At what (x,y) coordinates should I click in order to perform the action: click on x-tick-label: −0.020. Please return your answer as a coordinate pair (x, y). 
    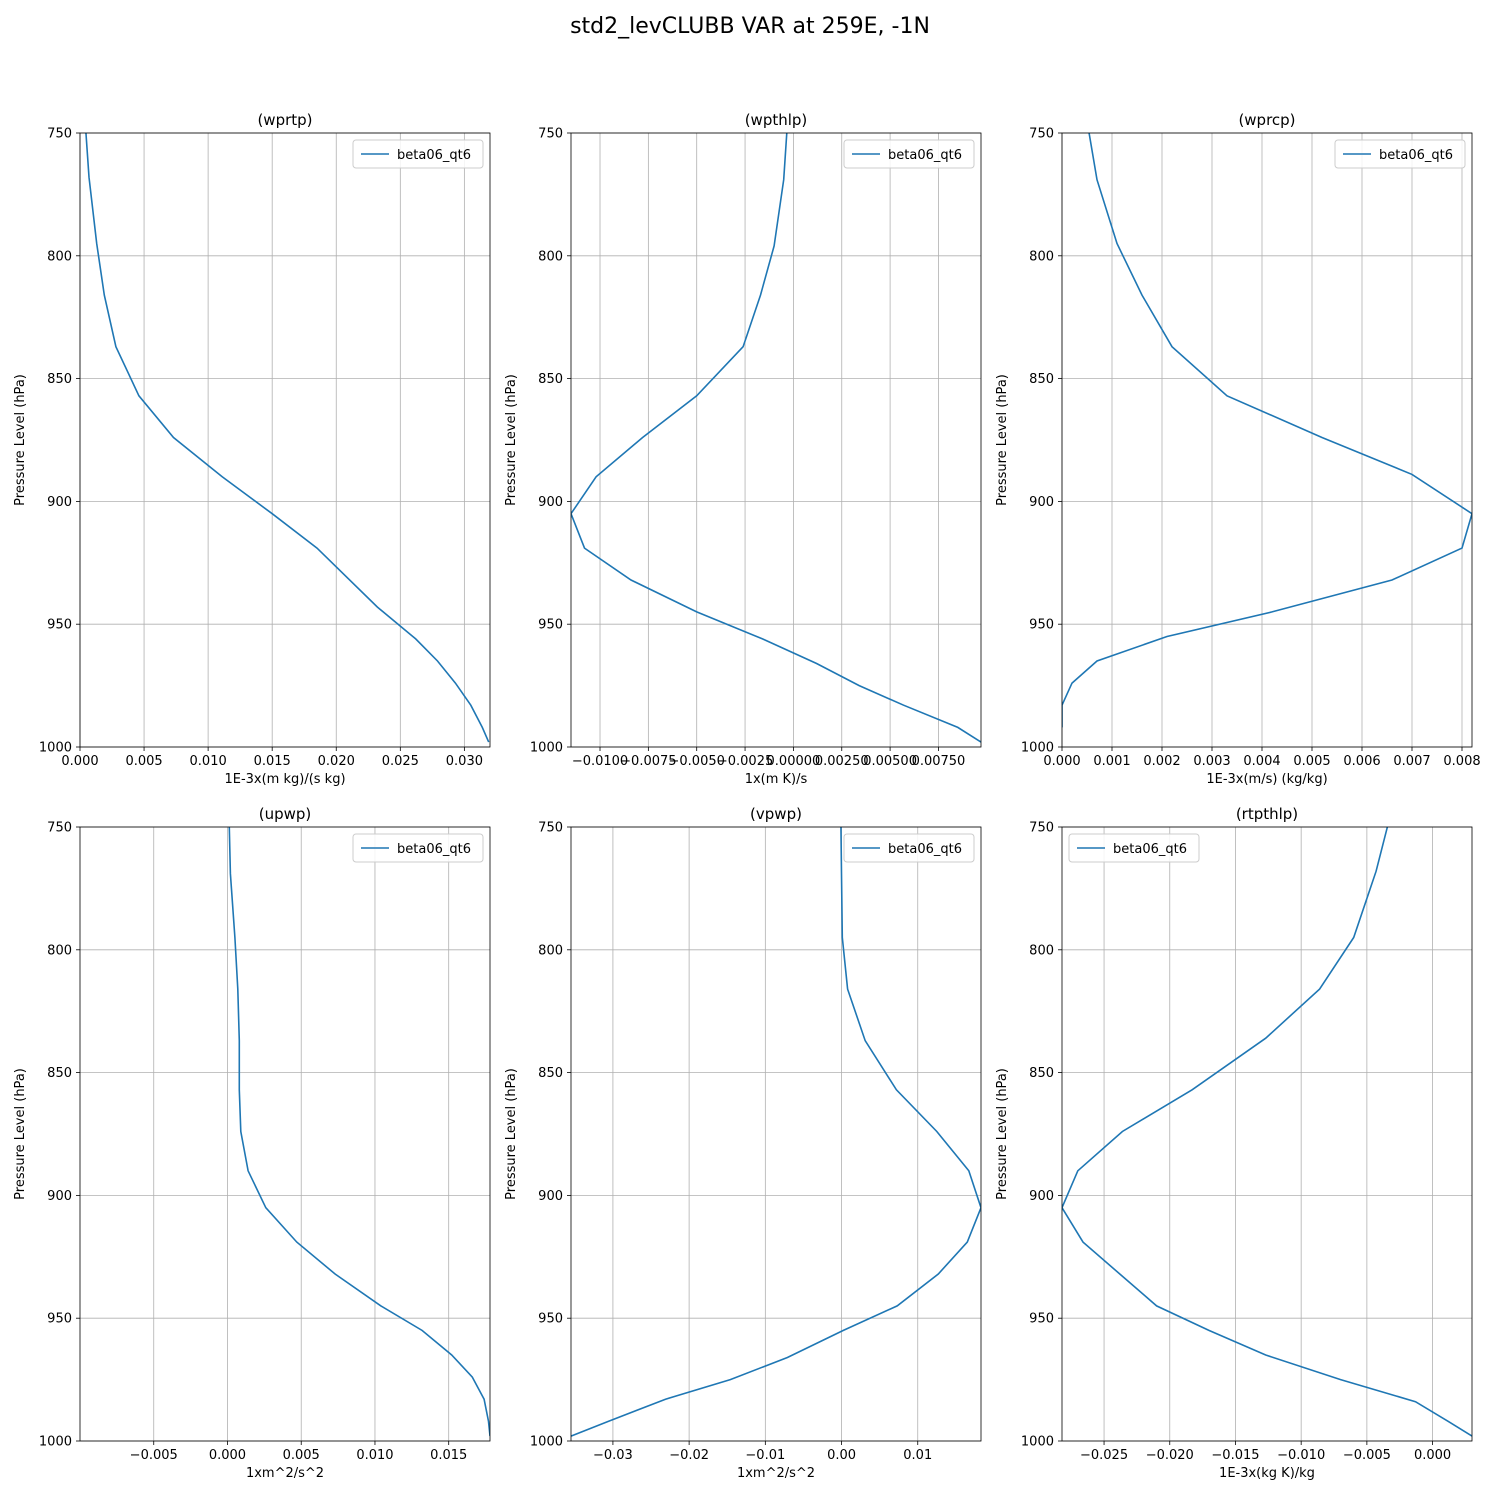
    Looking at the image, I should click on (1170, 1455).